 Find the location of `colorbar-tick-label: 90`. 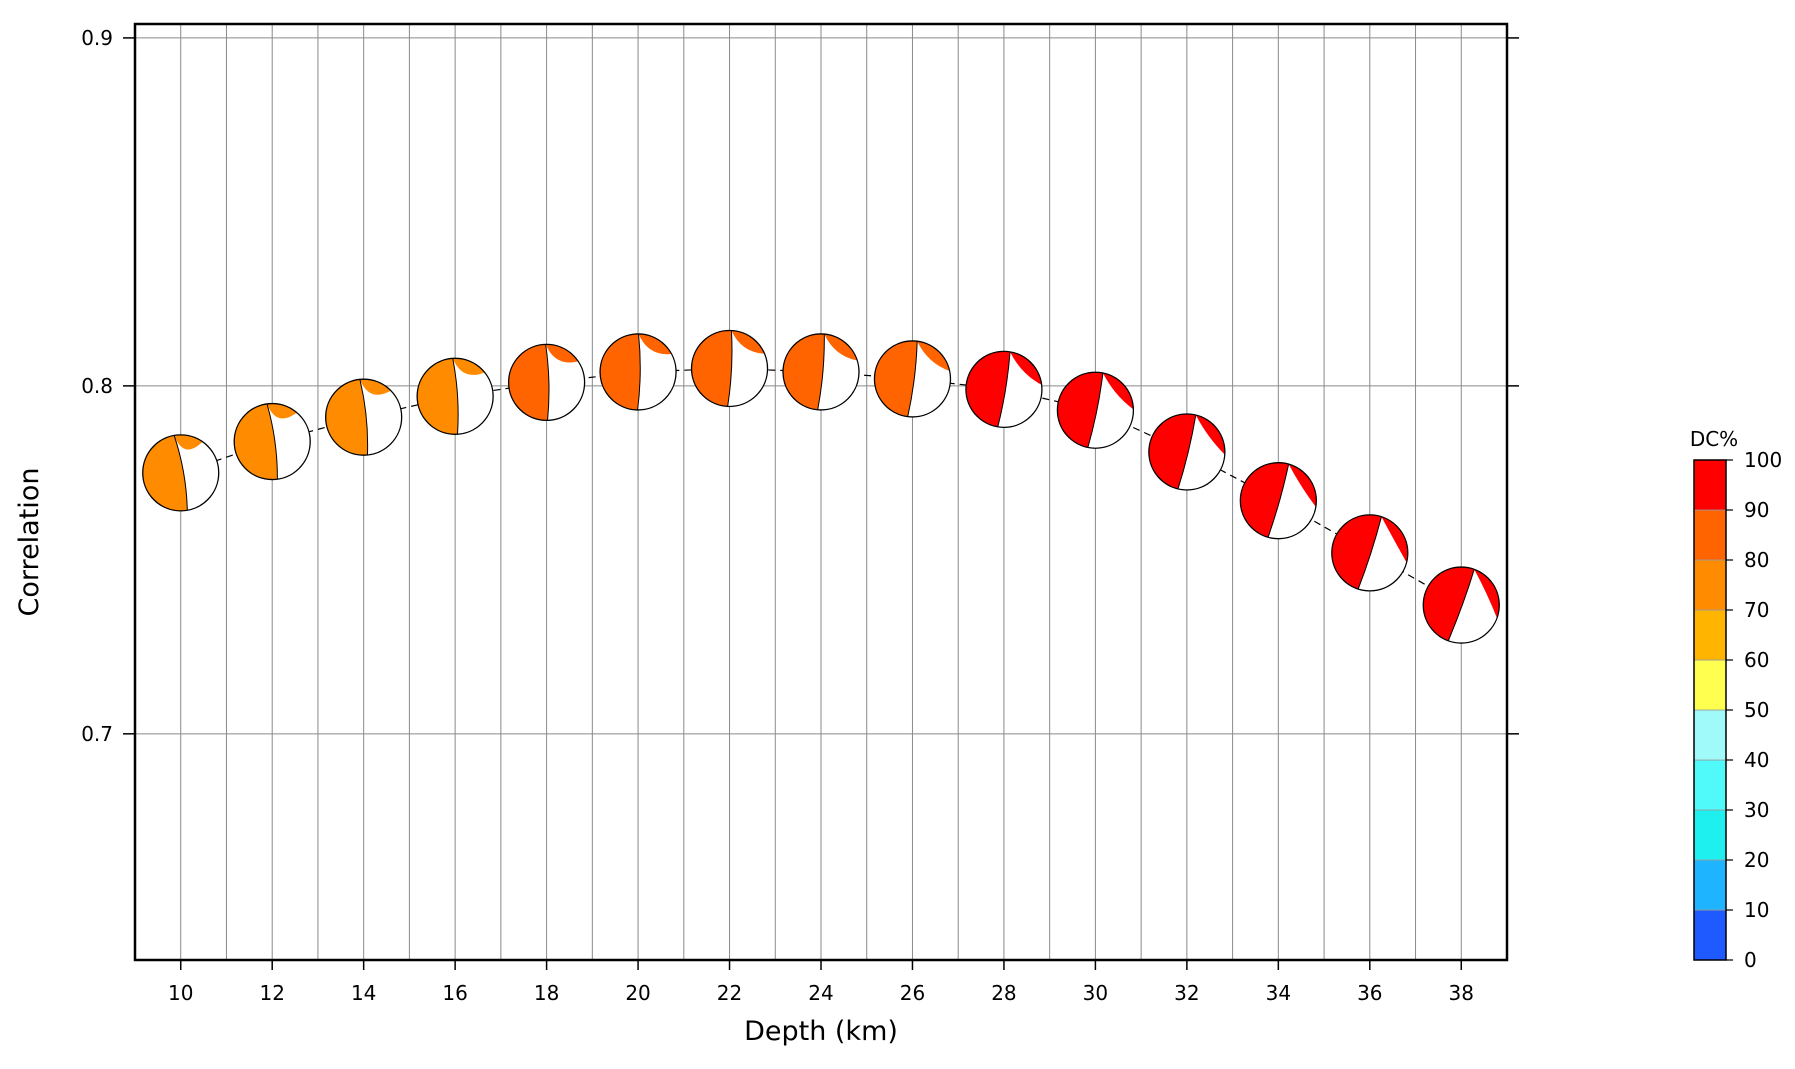

colorbar-tick-label: 90 is located at coordinates (1756, 510).